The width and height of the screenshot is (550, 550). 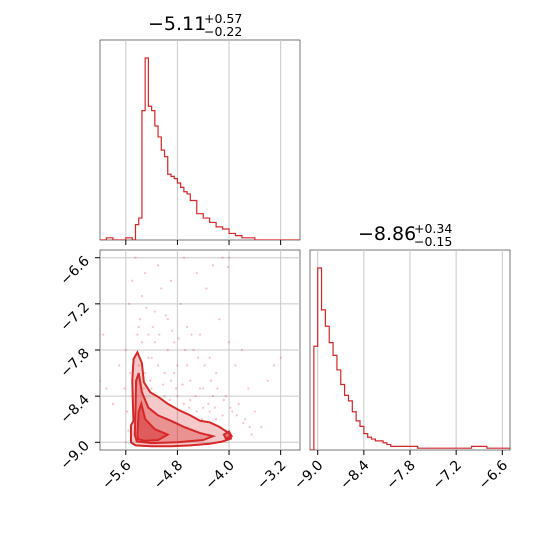 What do you see at coordinates (175, 408) in the screenshot?
I see `contour-middle` at bounding box center [175, 408].